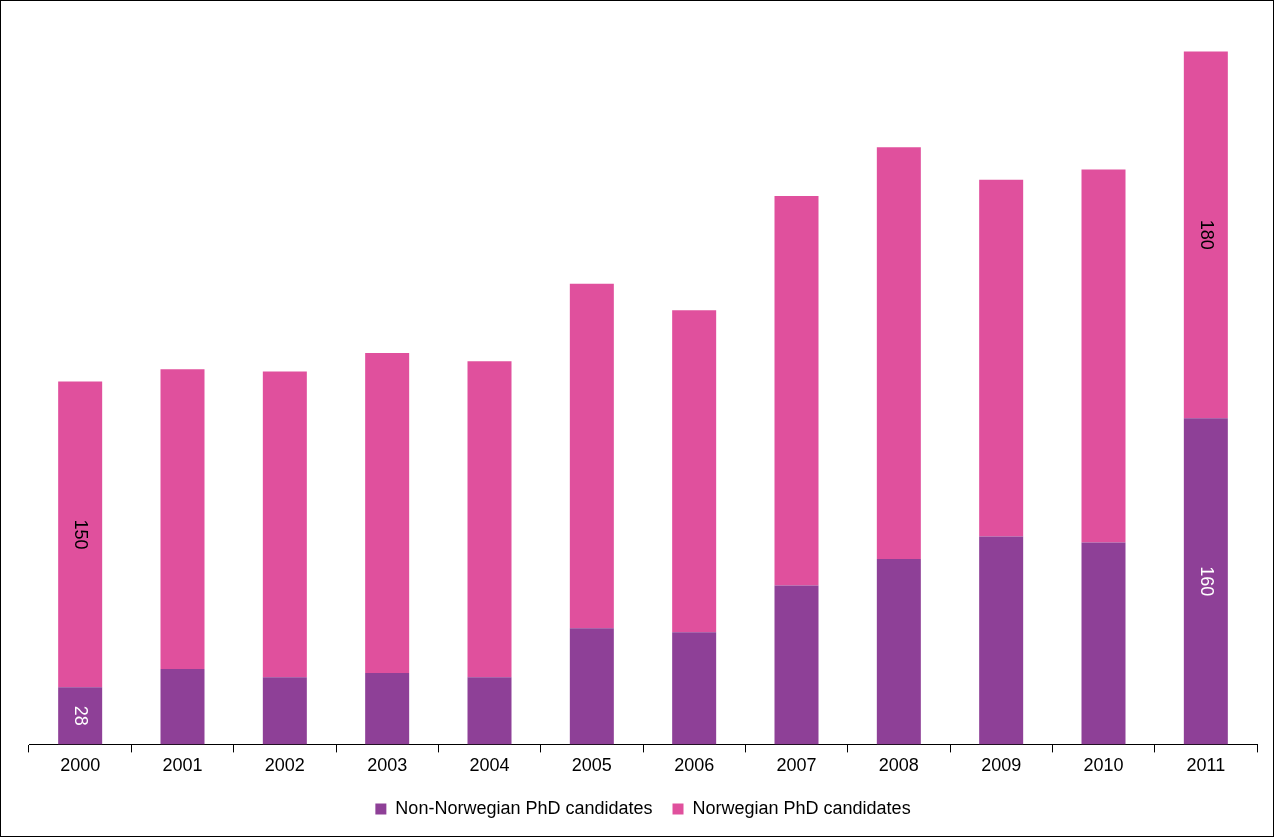 The height and width of the screenshot is (837, 1274). Describe the element at coordinates (1206, 765) in the screenshot. I see `x-tick-label: 2011` at that location.